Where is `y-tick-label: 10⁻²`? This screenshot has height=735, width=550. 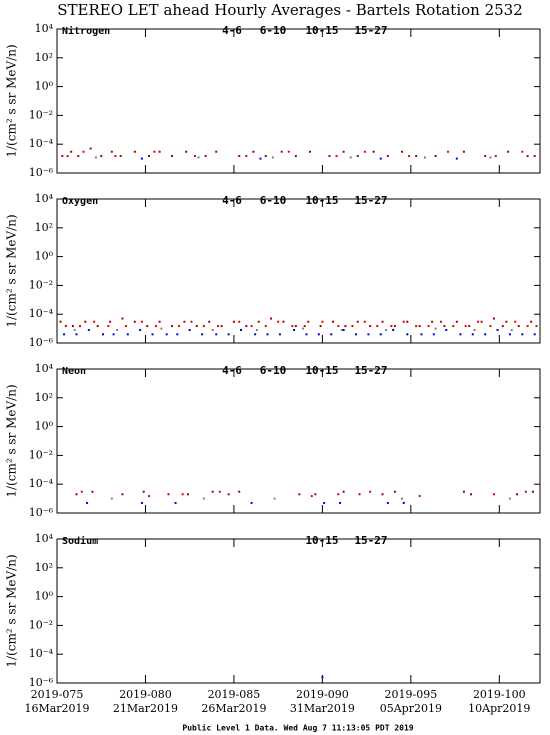
y-tick-label: 10⁻² is located at coordinates (41, 624).